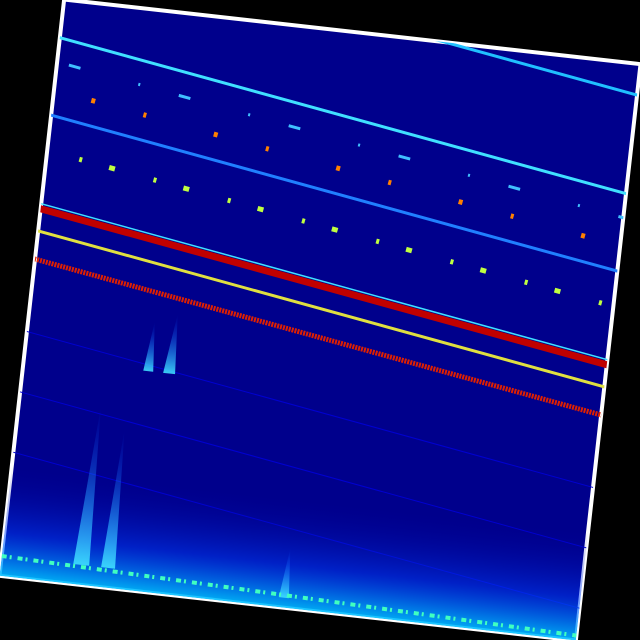 This screenshot has height=640, width=640. I want to click on noise-band, so click(289, 596).